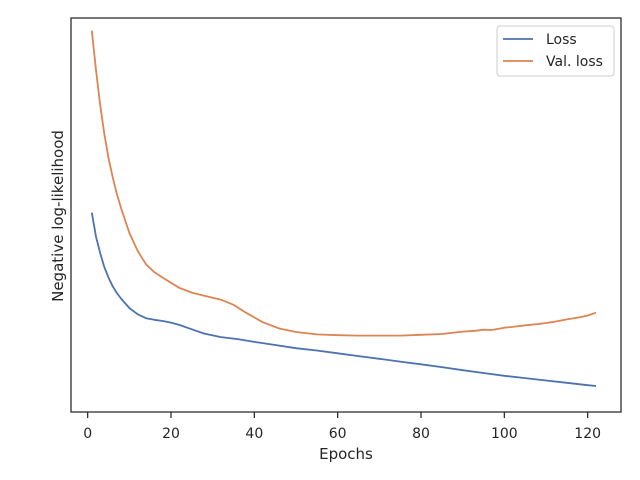  I want to click on x-tick-label: 40, so click(254, 434).